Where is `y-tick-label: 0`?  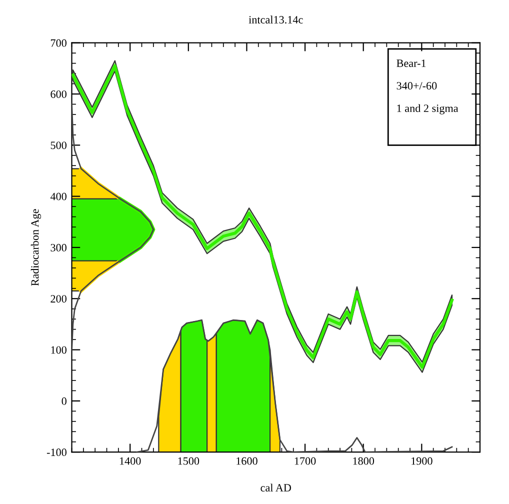 y-tick-label: 0 is located at coordinates (64, 401).